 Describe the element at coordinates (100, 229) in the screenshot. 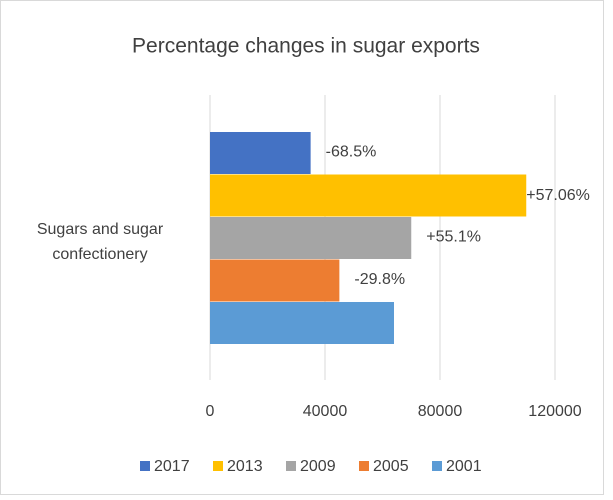

I see `y-tick-label-line: Sugars and sugar` at that location.